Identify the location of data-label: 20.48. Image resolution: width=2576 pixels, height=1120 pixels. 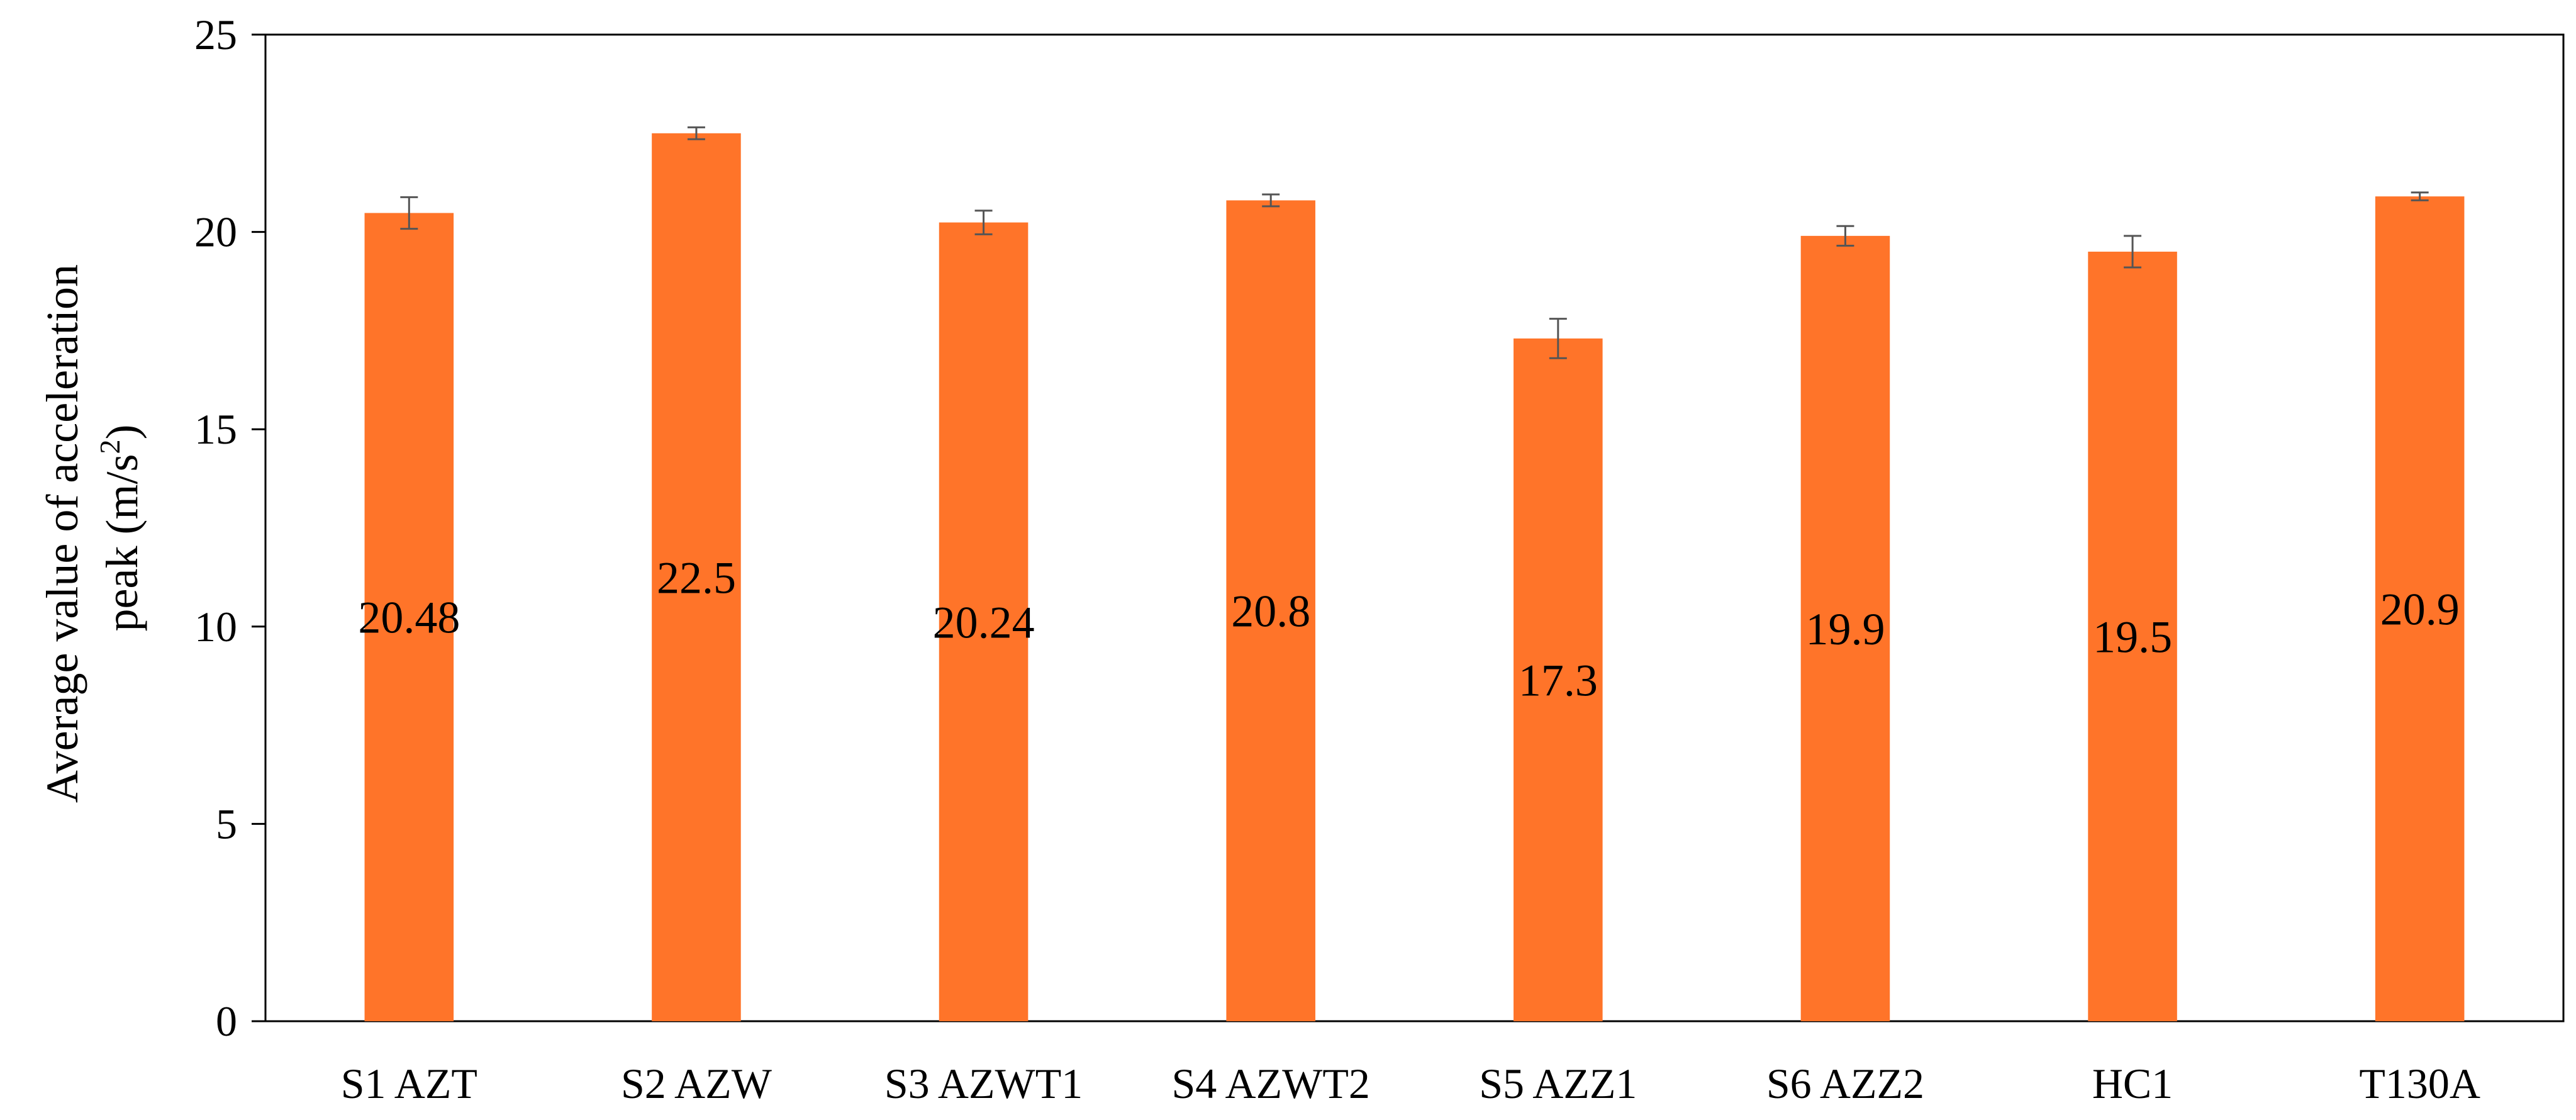
(409, 618).